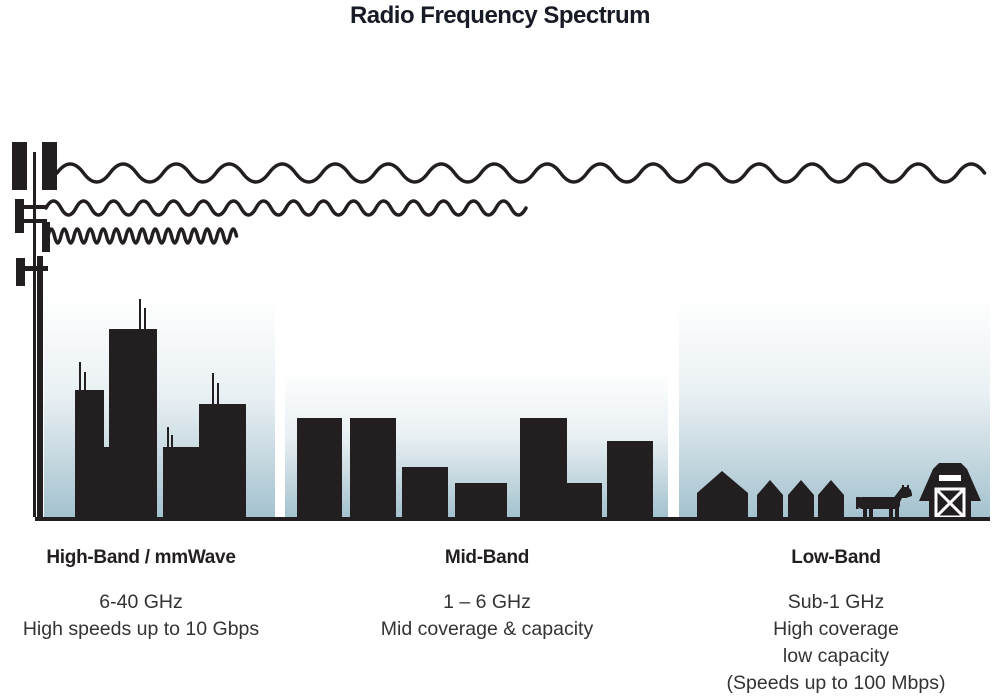 This screenshot has width=1000, height=700. I want to click on band-description: High speeds up to 10 Gbps, so click(141, 629).